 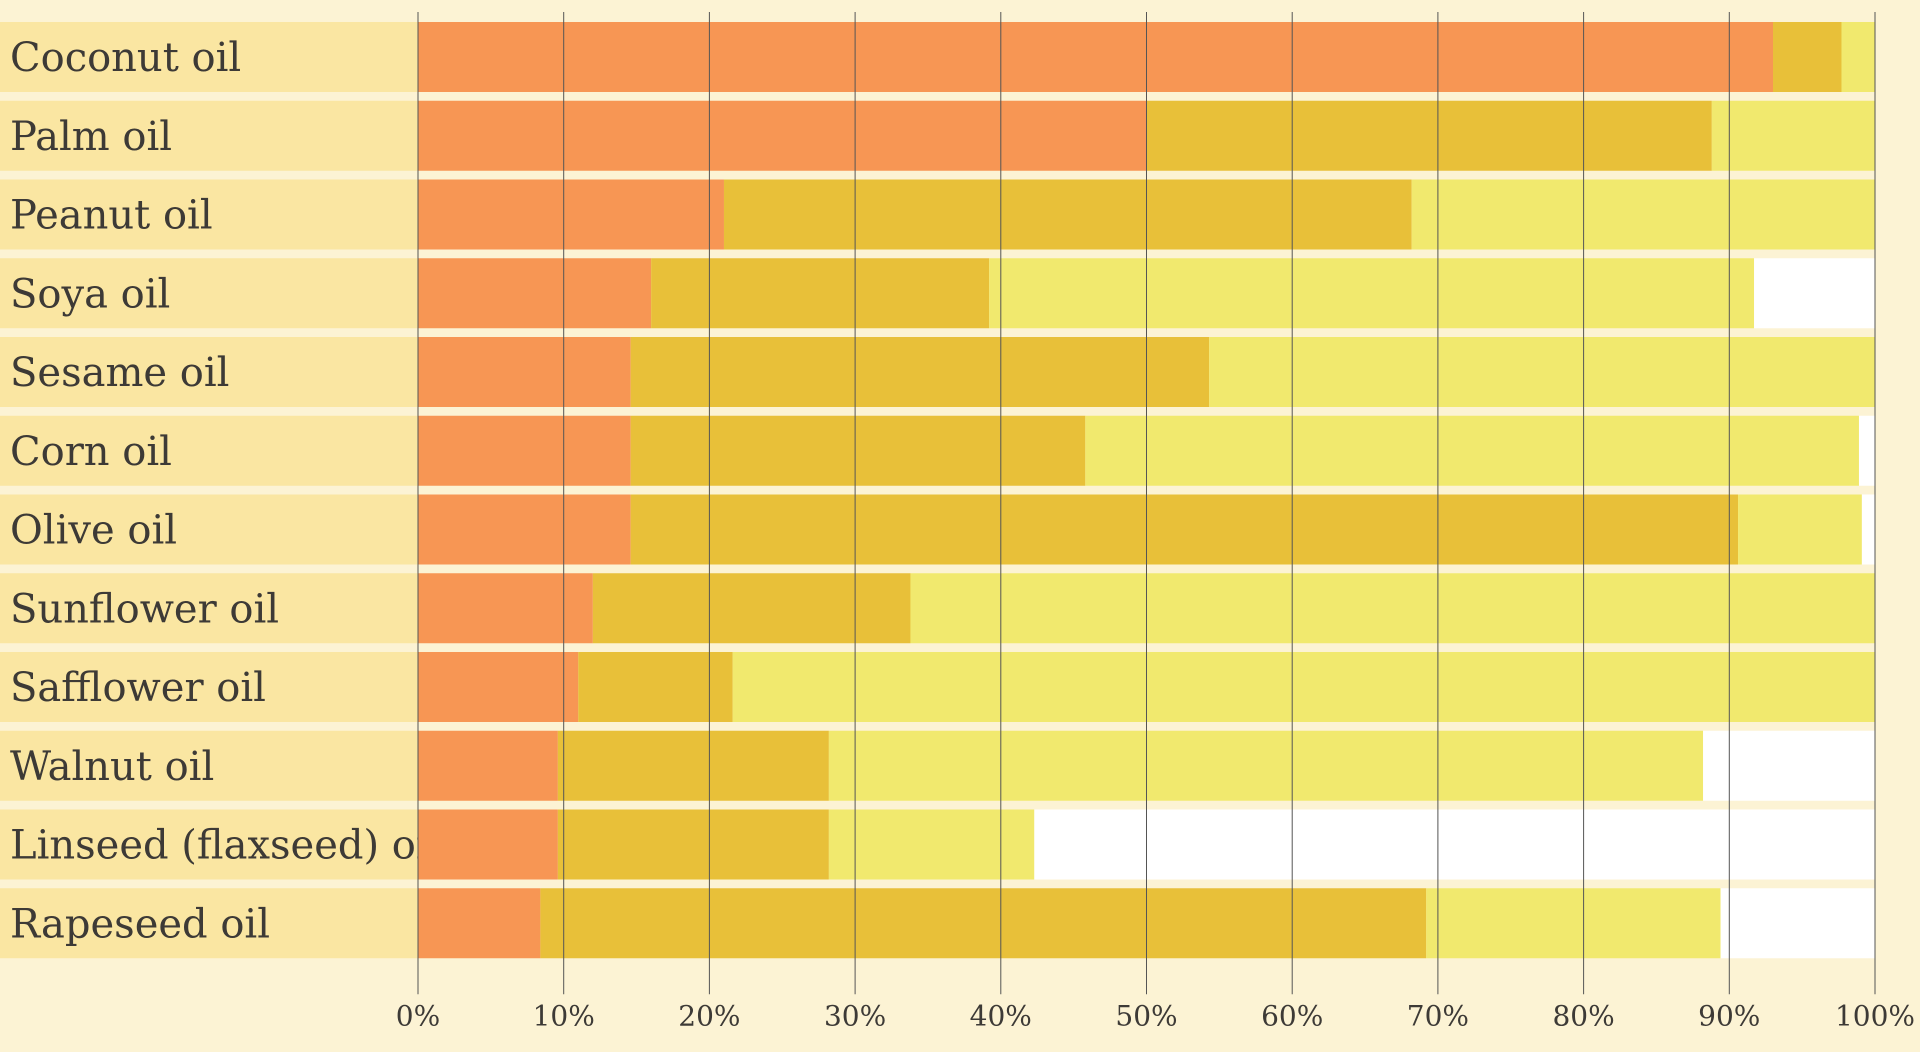 What do you see at coordinates (90, 294) in the screenshot?
I see `category-label-soya-oil: Soya oil` at bounding box center [90, 294].